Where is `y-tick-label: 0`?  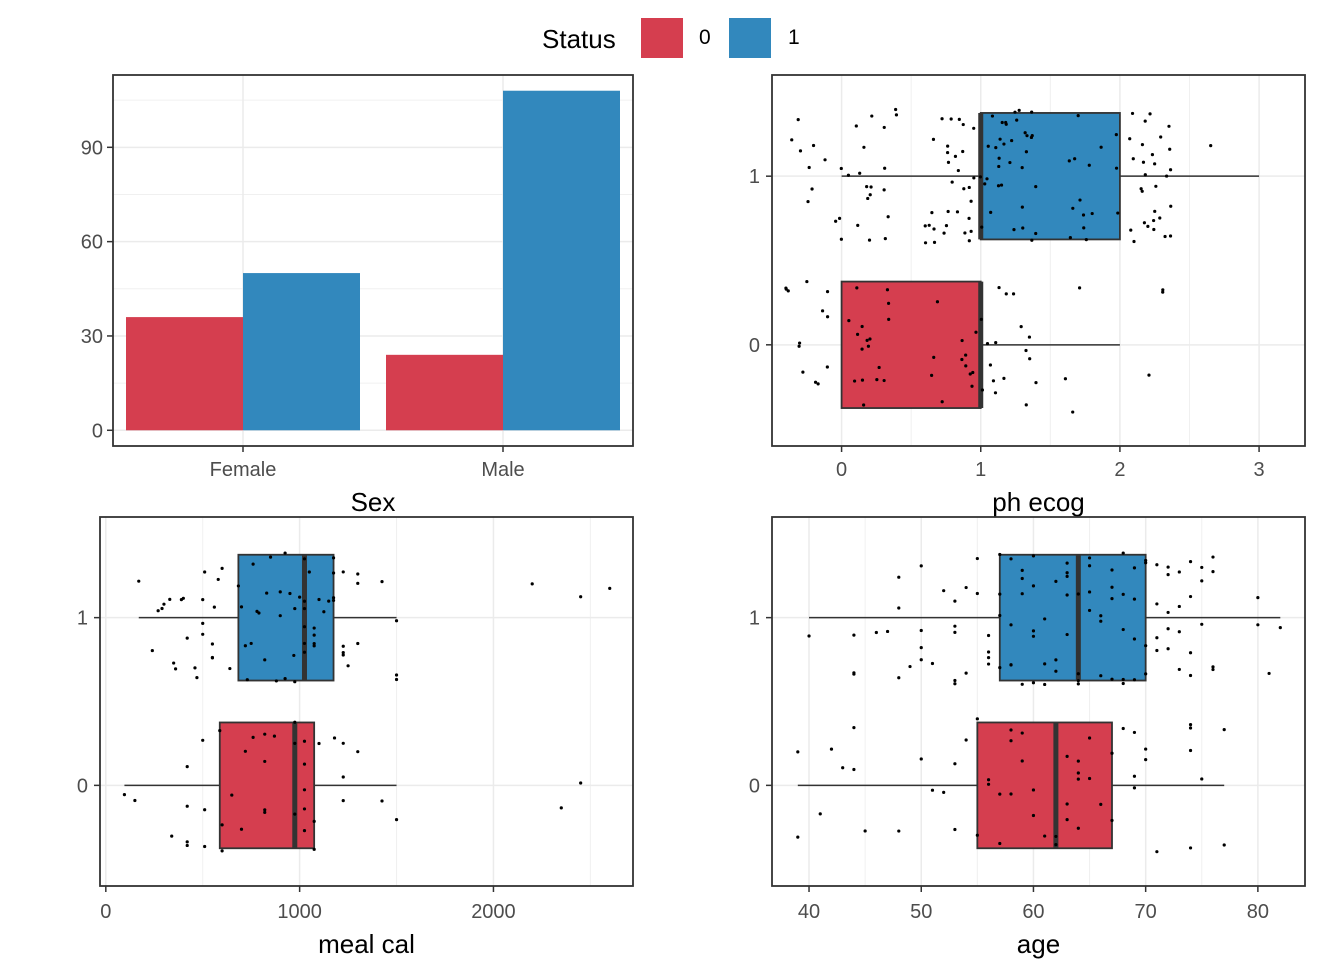 y-tick-label: 0 is located at coordinates (82, 786).